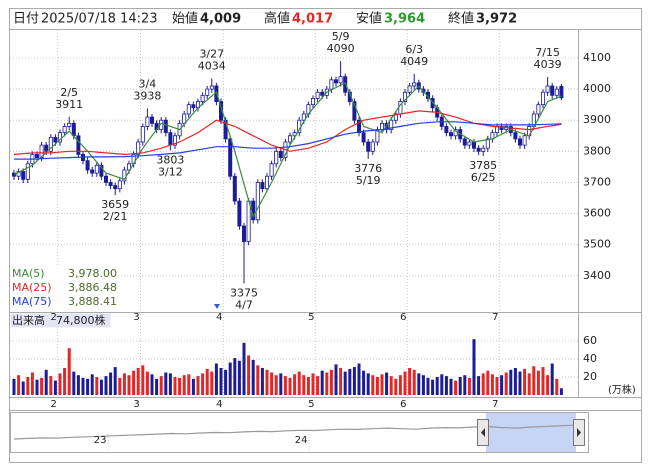 The height and width of the screenshot is (470, 653). Describe the element at coordinates (64, 288) in the screenshot. I see `legend-bg` at that location.